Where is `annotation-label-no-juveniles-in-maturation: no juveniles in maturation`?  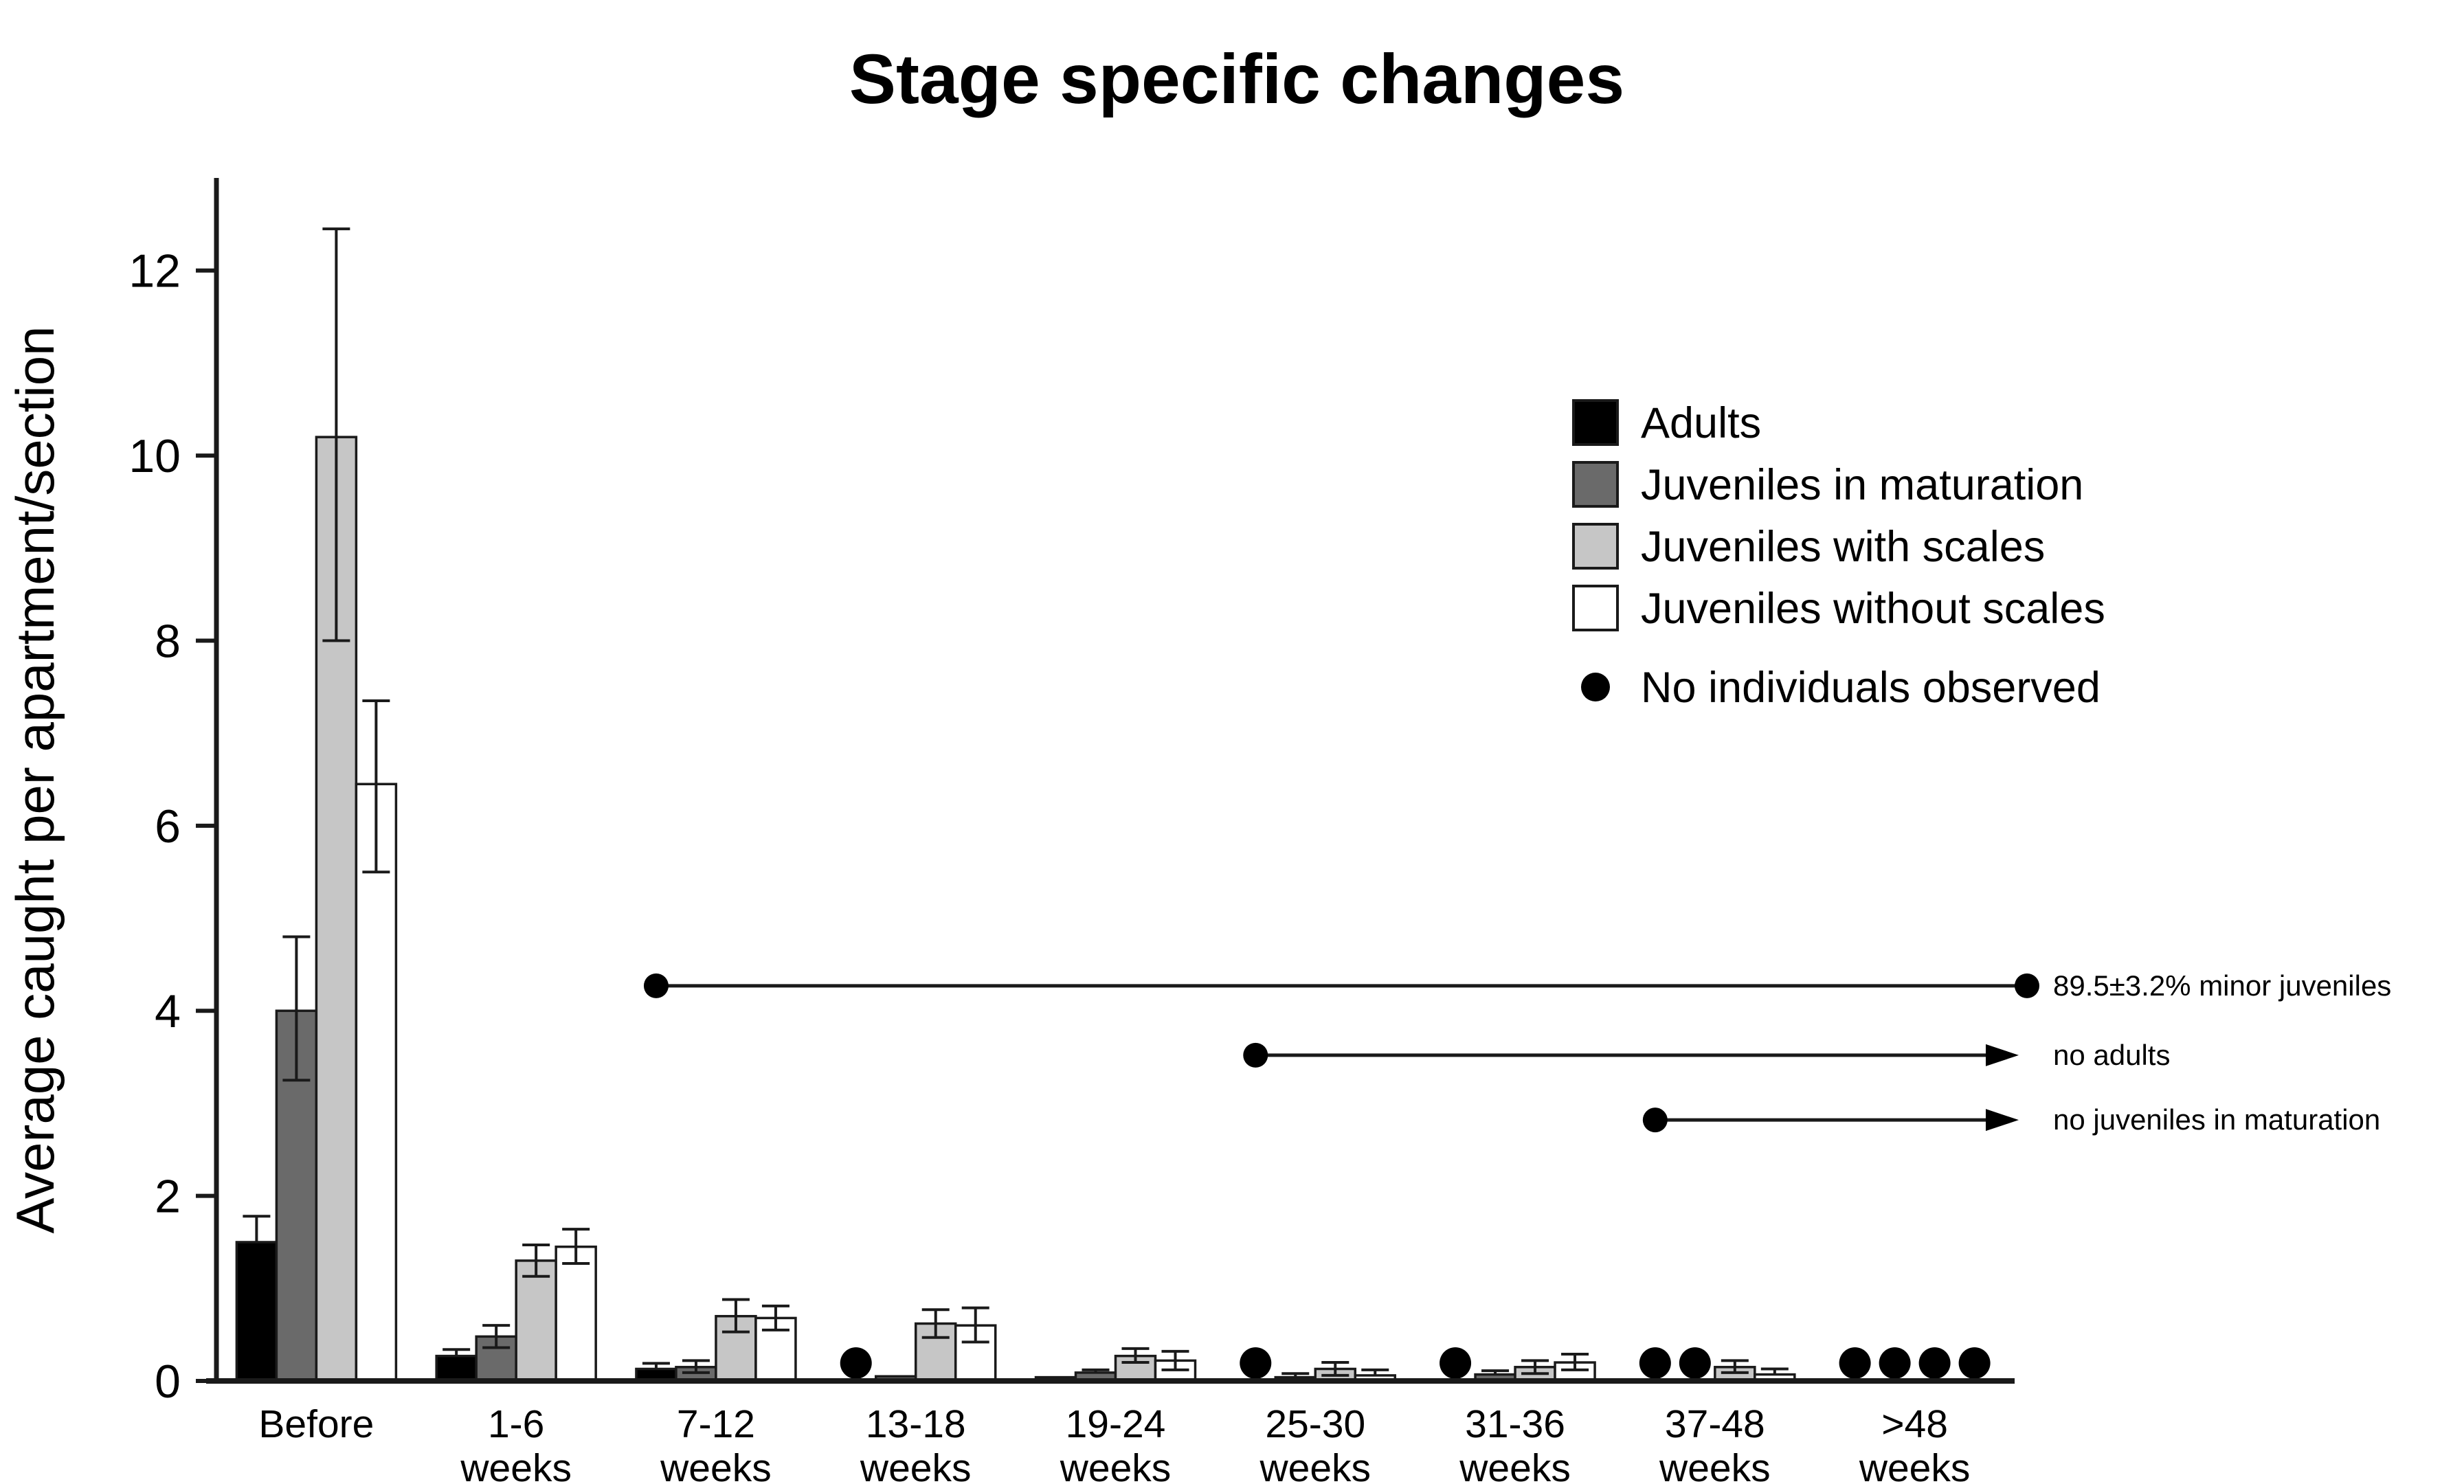
annotation-label-no-juveniles-in-maturation: no juveniles in maturation is located at coordinates (2216, 1119).